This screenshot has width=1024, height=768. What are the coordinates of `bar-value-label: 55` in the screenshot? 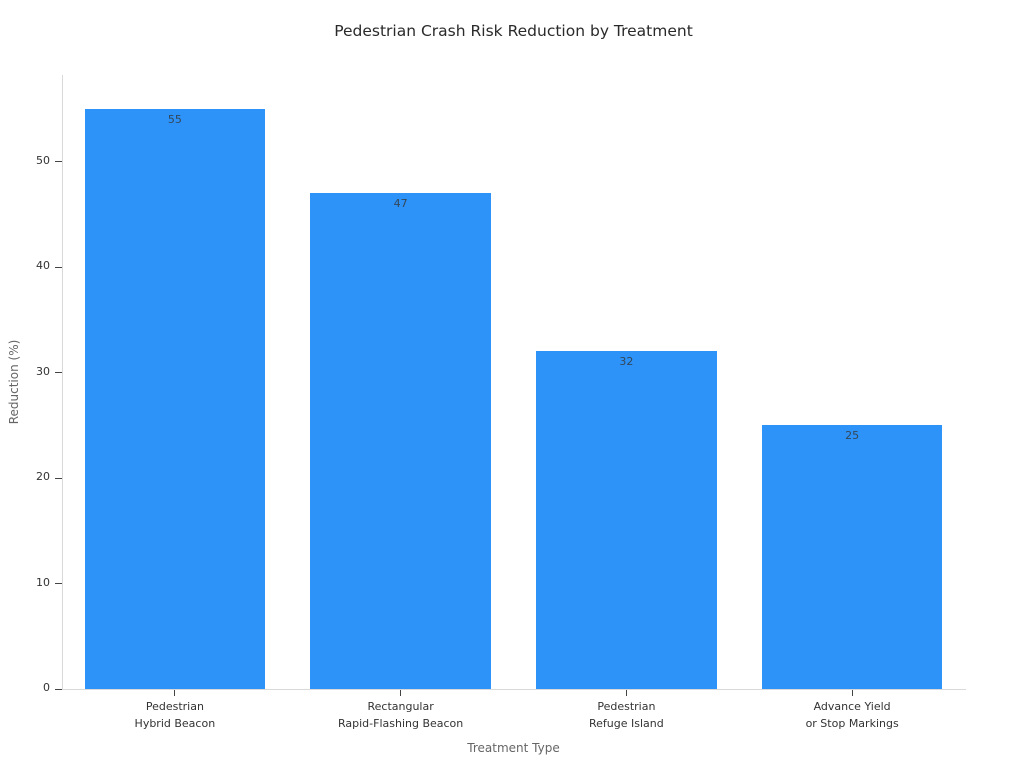 It's located at (174, 119).